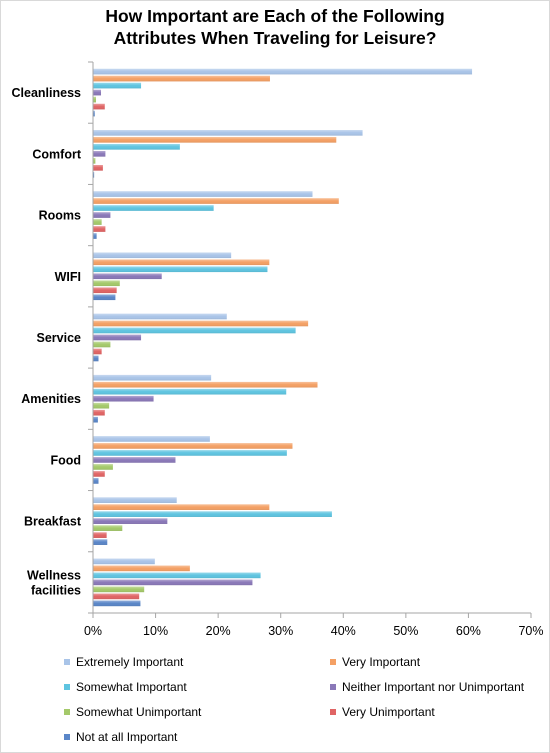 The height and width of the screenshot is (753, 550). I want to click on x-tick-label-60: 60%, so click(468, 631).